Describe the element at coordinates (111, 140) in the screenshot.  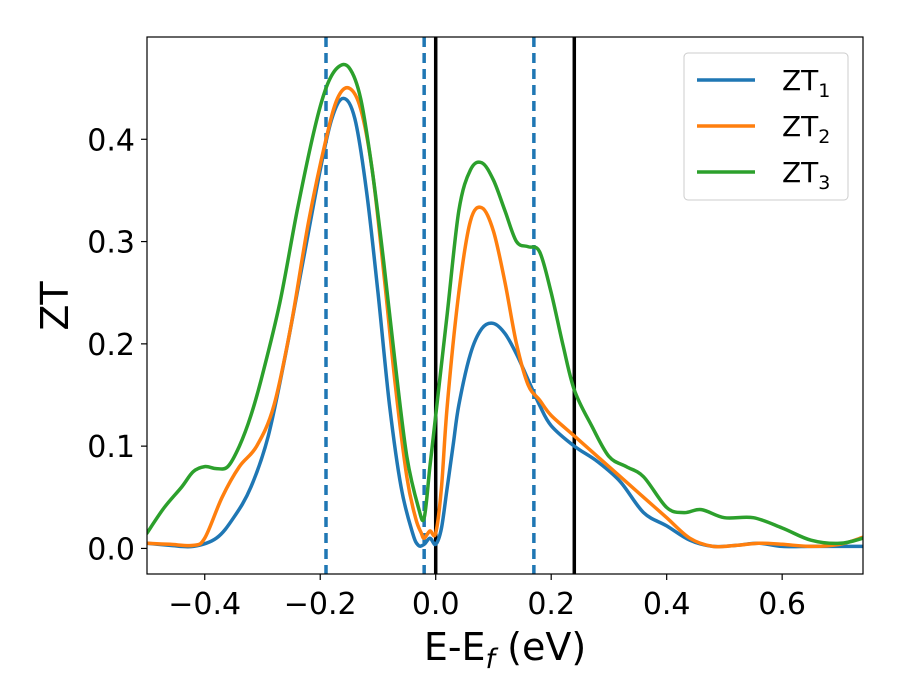
I see `y-tick-label: 0.4` at that location.